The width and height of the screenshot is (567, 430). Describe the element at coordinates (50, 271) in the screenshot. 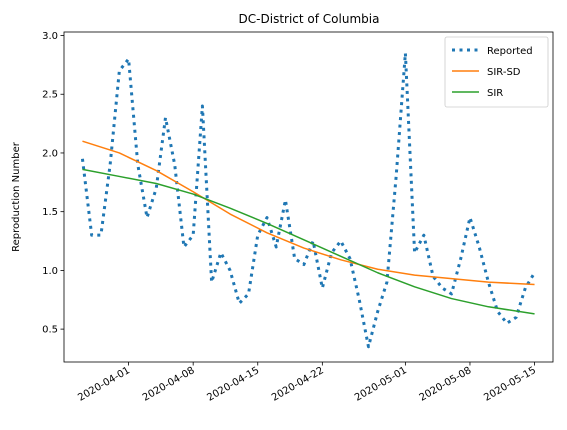

I see `y-tick-label: 1.0` at that location.